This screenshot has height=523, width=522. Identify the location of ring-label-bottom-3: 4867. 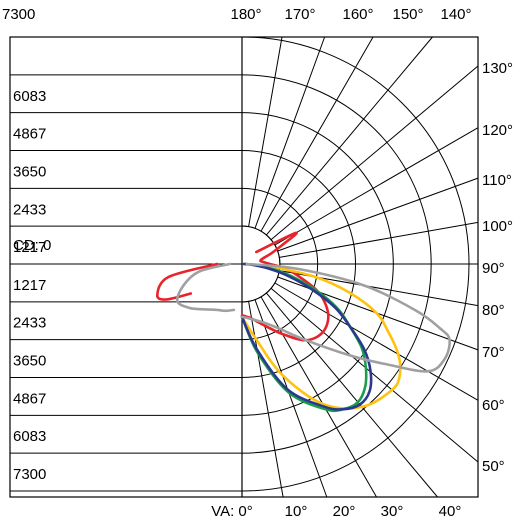
(29, 398).